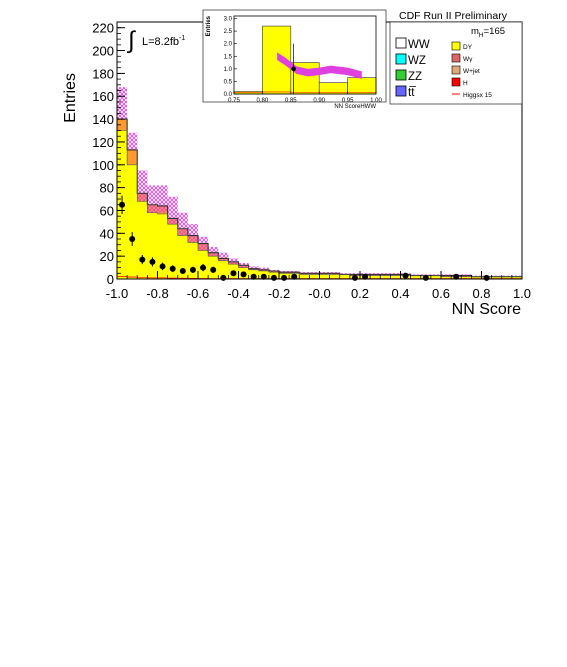 The image size is (567, 667). What do you see at coordinates (103, 51) in the screenshot?
I see `y-tick-label: 200` at bounding box center [103, 51].